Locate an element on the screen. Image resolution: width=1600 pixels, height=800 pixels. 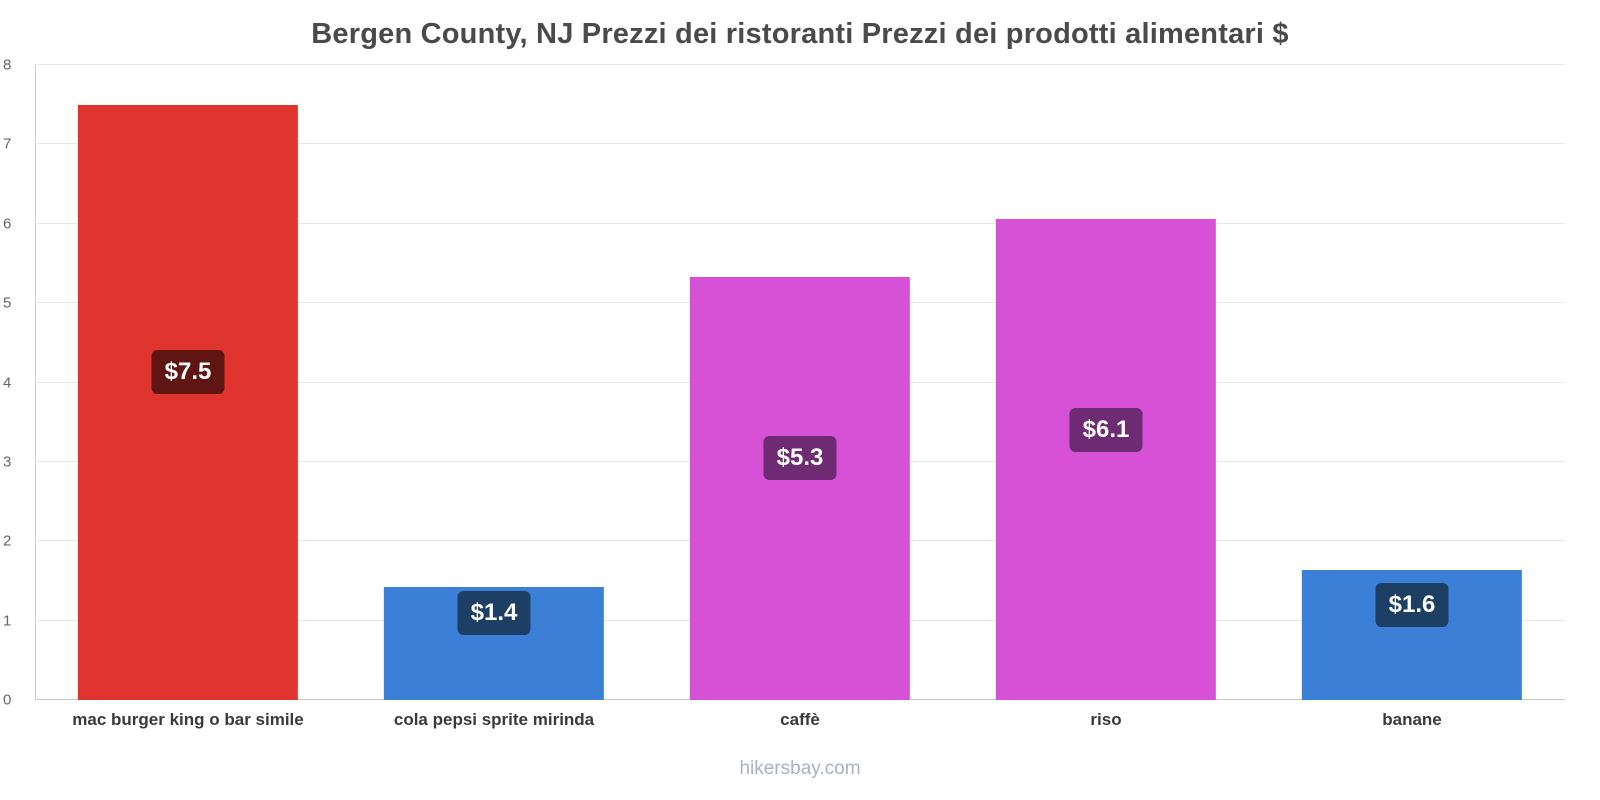
y-tick-label-6: 6 is located at coordinates (7, 224).